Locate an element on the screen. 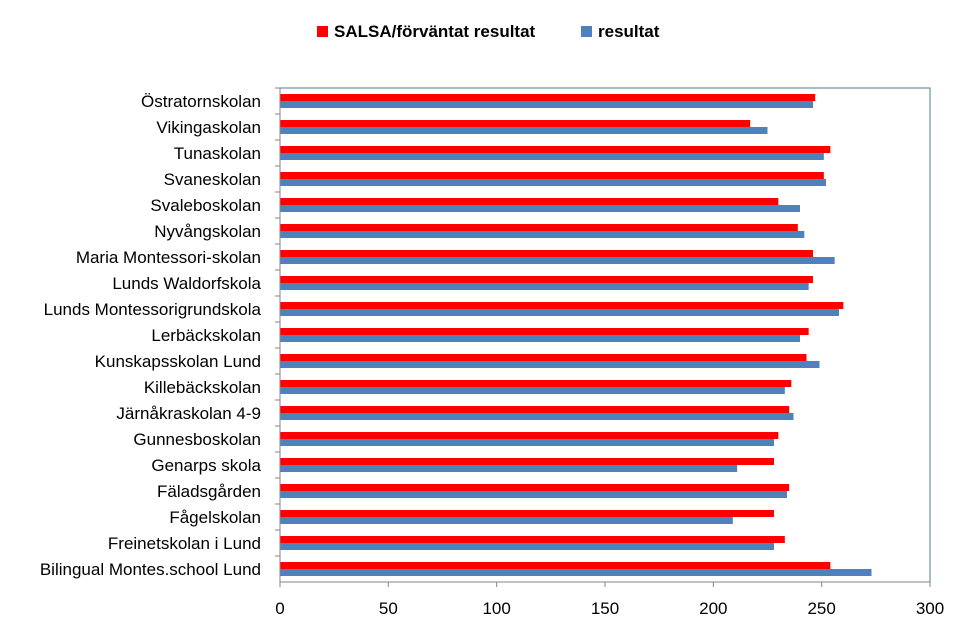 Image resolution: width=980 pixels, height=629 pixels. x-tick-label: 50 is located at coordinates (388, 608).